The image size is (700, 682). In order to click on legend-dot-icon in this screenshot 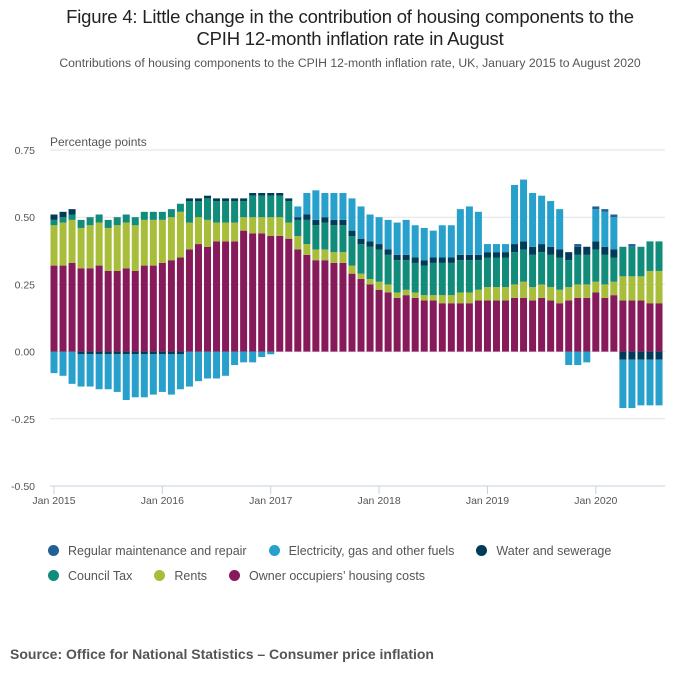, I will do `click(235, 575)`.